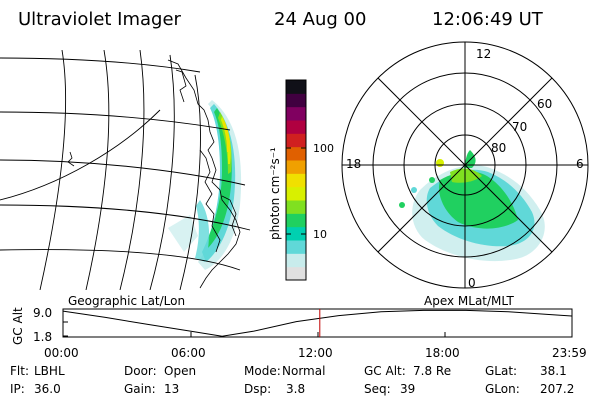 The width and height of the screenshot is (600, 400). What do you see at coordinates (172, 389) in the screenshot?
I see `gain-value: 13` at bounding box center [172, 389].